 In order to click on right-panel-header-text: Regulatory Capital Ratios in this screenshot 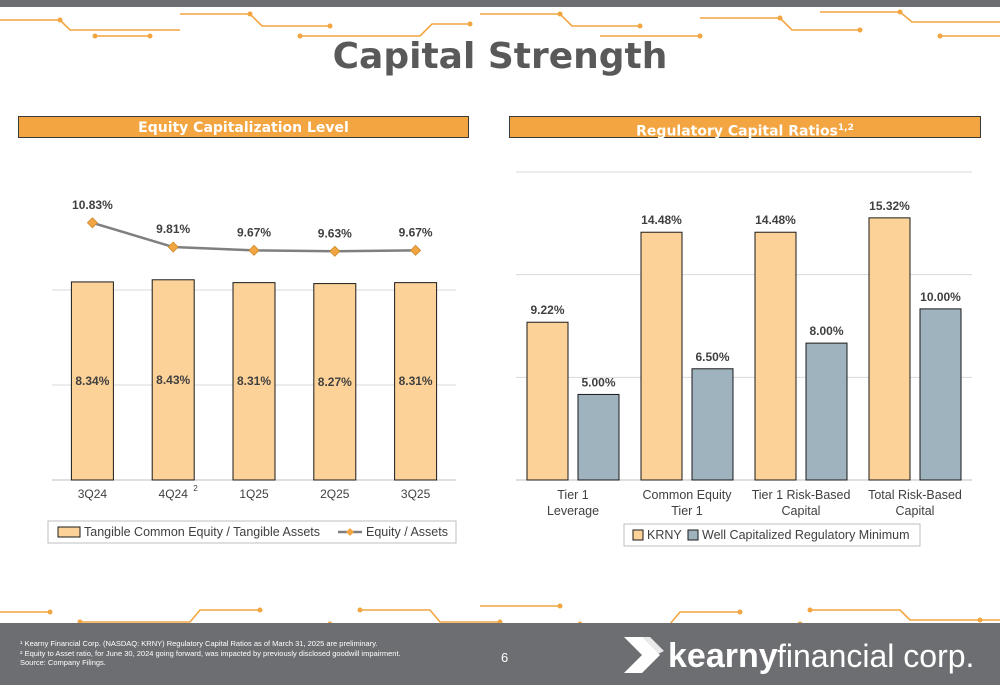, I will do `click(737, 131)`.